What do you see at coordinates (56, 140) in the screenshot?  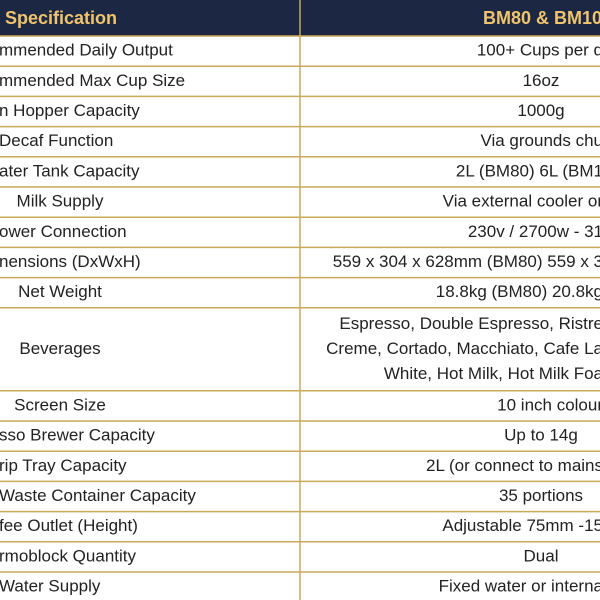 I see `spec-label: Decaf Function` at bounding box center [56, 140].